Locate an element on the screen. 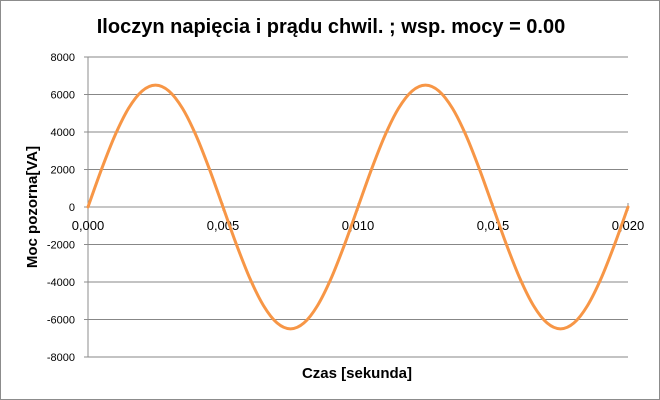  x-tick-label: 0,010 is located at coordinates (358, 225).